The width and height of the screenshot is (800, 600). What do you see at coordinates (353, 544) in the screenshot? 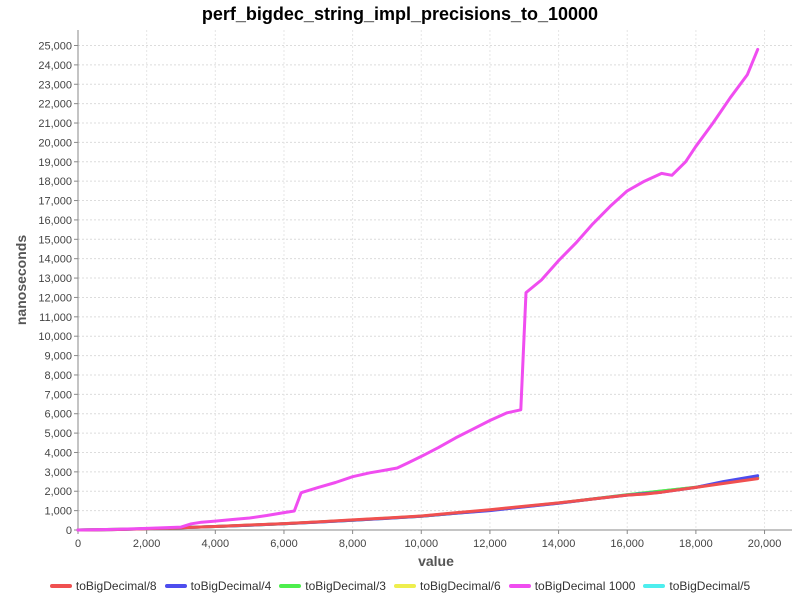
I see `x-tick-label: 8,000` at bounding box center [353, 544].